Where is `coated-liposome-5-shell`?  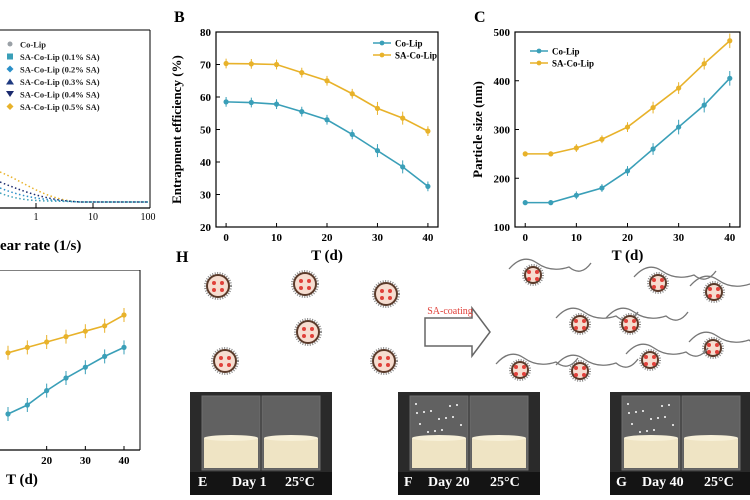 coated-liposome-5-shell is located at coordinates (713, 348).